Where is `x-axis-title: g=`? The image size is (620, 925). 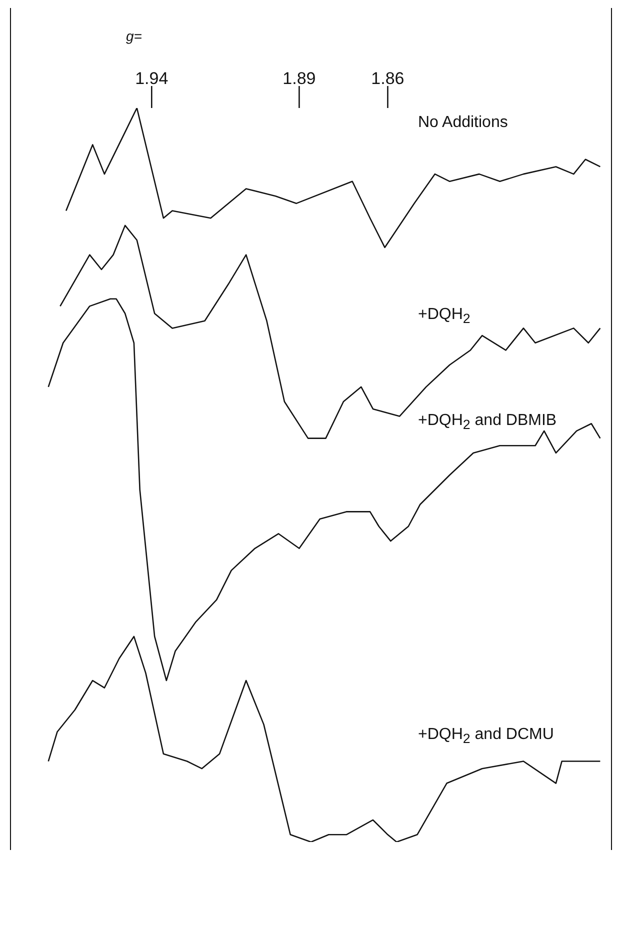
x-axis-title: g= is located at coordinates (134, 36).